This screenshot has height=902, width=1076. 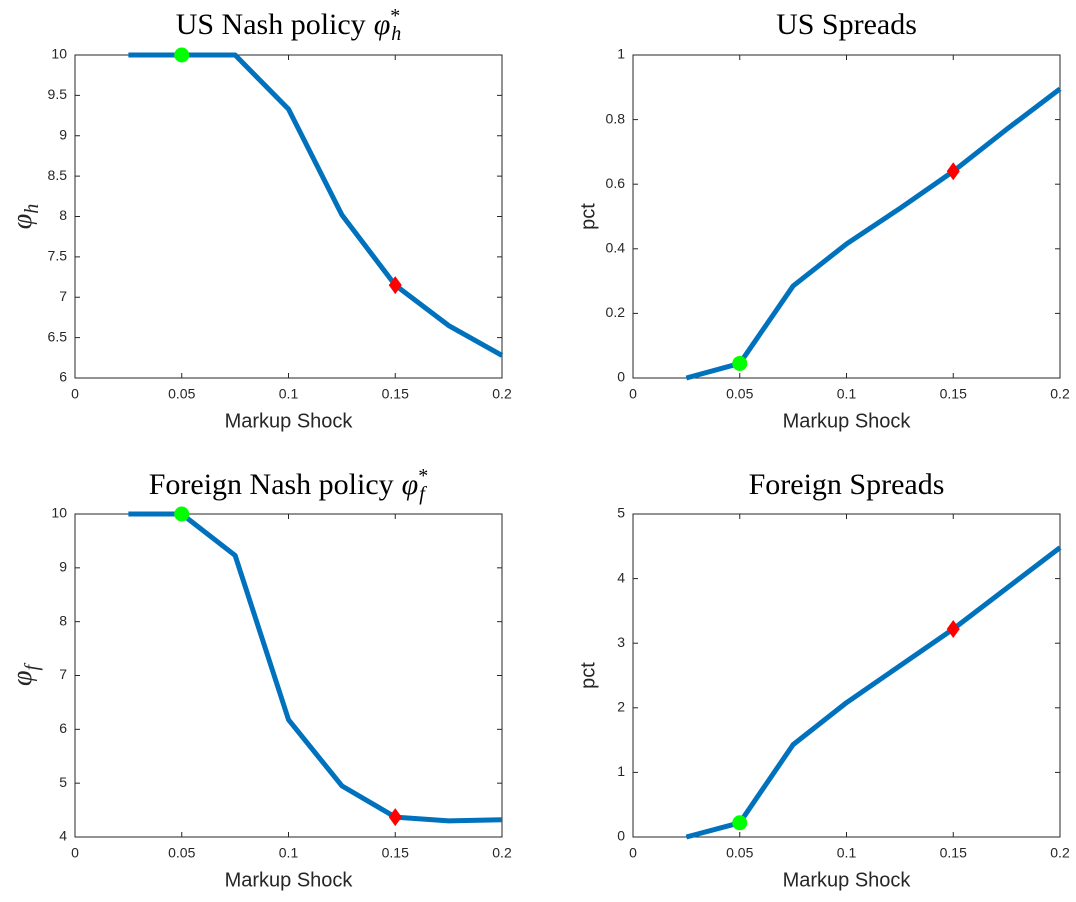 I want to click on y-label-sub: f, so click(x=32, y=667).